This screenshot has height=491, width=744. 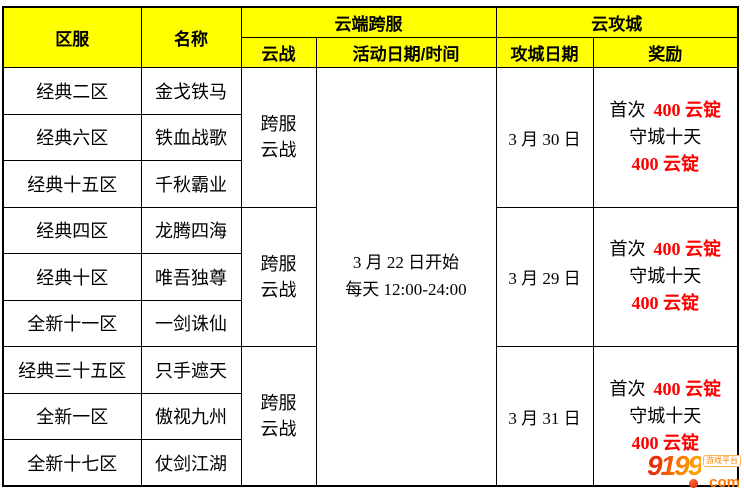 I want to click on region-cell: 全新十一区, so click(x=72, y=323).